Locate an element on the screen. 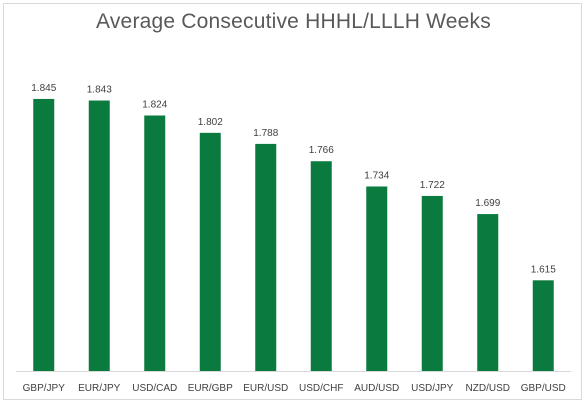  x-tick-label: NZD/USD is located at coordinates (488, 388).